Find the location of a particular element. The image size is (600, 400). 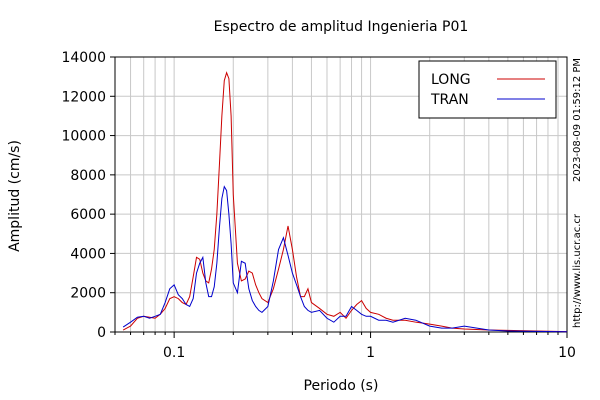

side-text-timestamp: 2023-08-09 01:59:12 PM is located at coordinates (577, 120).